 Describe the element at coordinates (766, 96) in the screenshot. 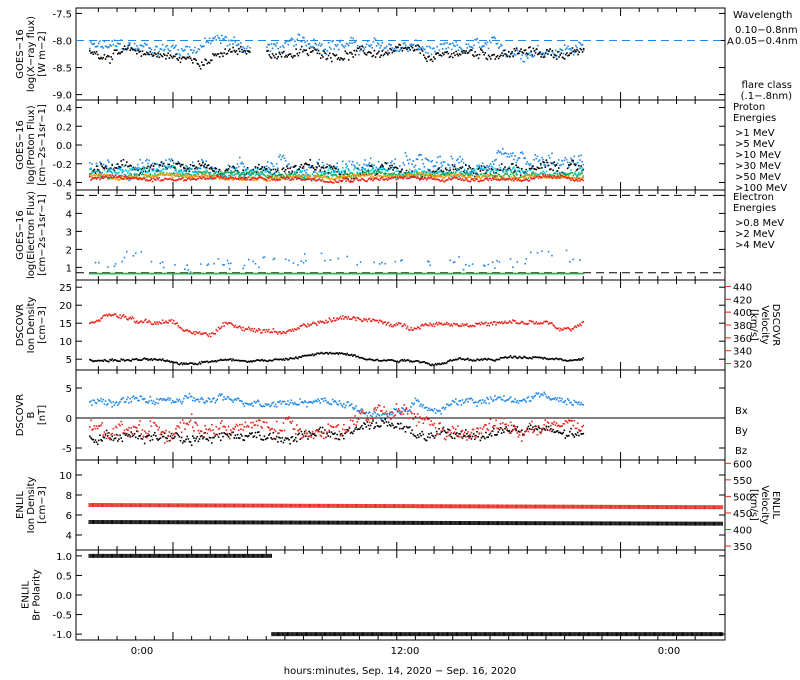

I see `flare-class-title: (.1−.8nm)` at that location.